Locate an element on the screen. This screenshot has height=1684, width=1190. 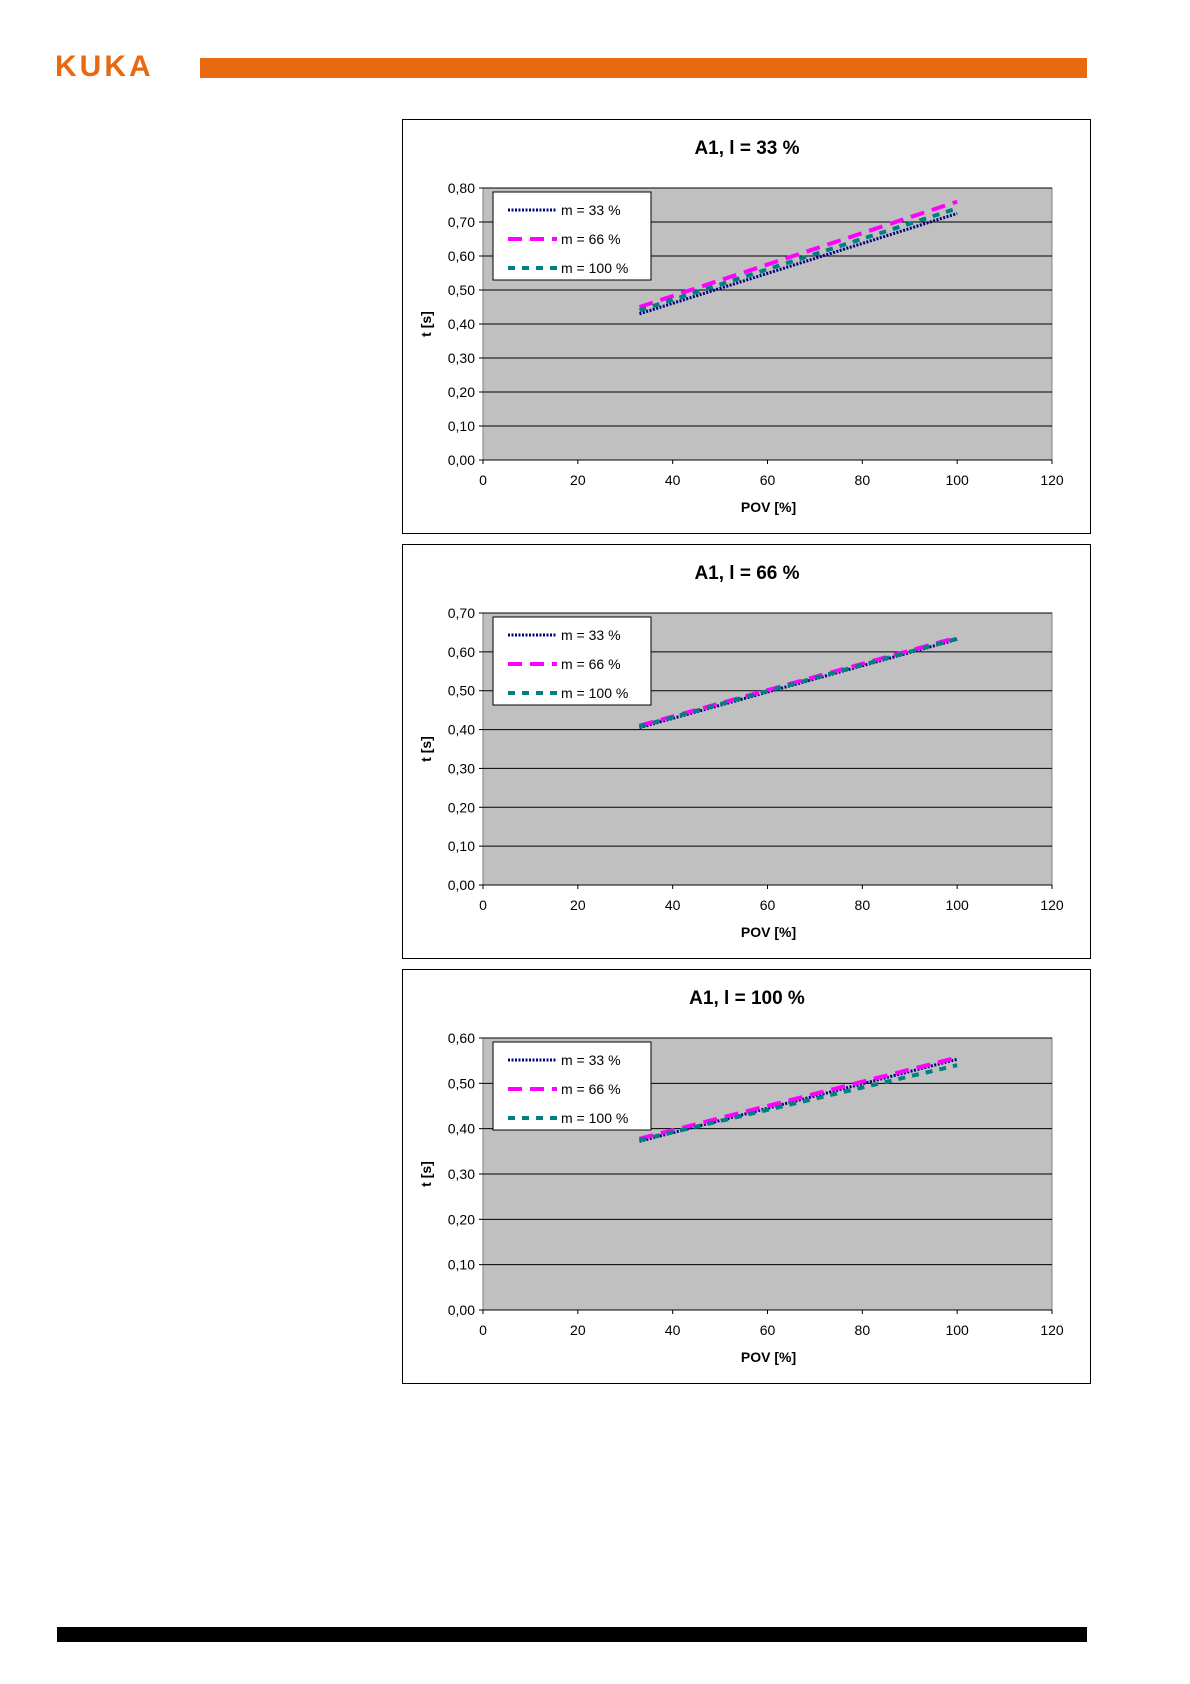
y-tick-label: 0,80 is located at coordinates (461, 188).